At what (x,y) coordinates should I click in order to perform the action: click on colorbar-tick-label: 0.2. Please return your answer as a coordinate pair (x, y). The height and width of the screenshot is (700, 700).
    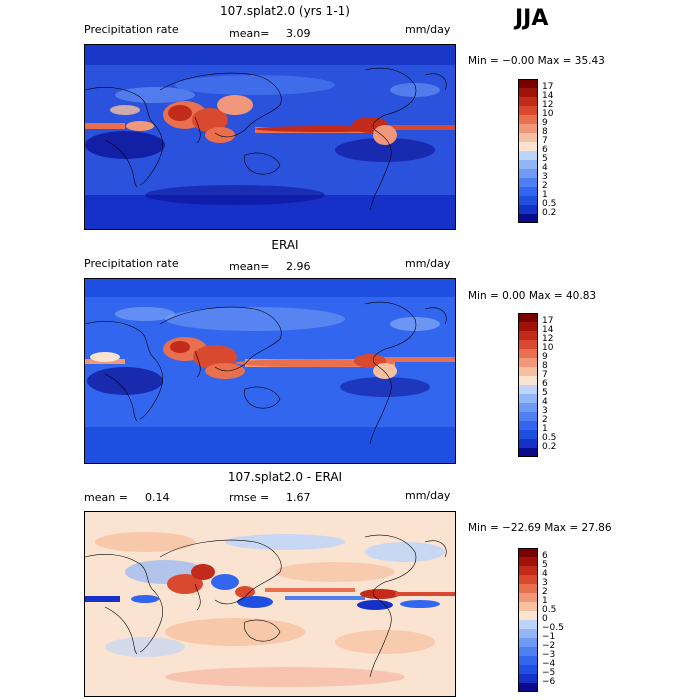
    Looking at the image, I should click on (549, 447).